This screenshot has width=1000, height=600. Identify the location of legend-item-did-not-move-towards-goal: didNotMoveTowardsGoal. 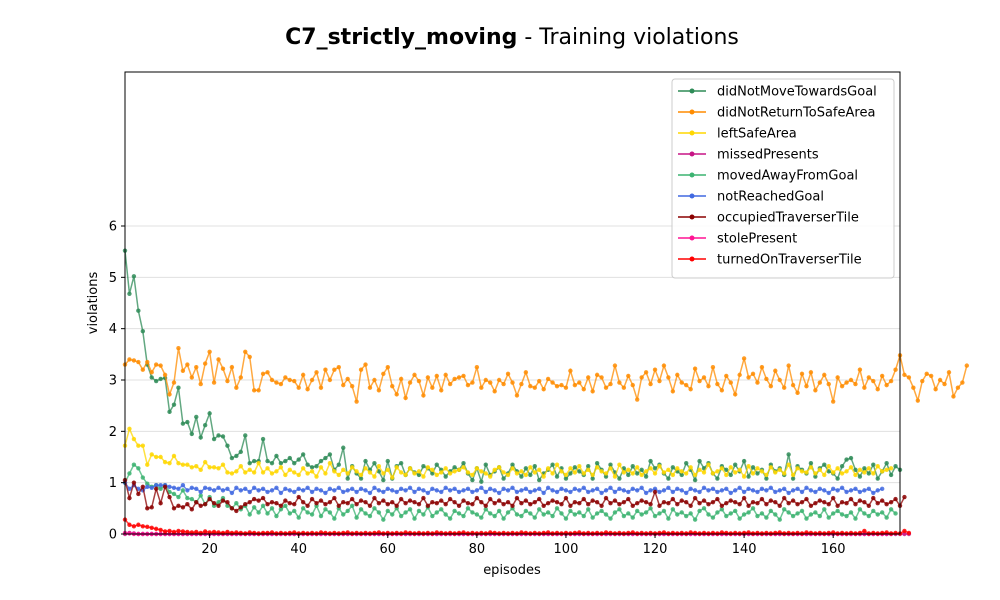
(777, 92).